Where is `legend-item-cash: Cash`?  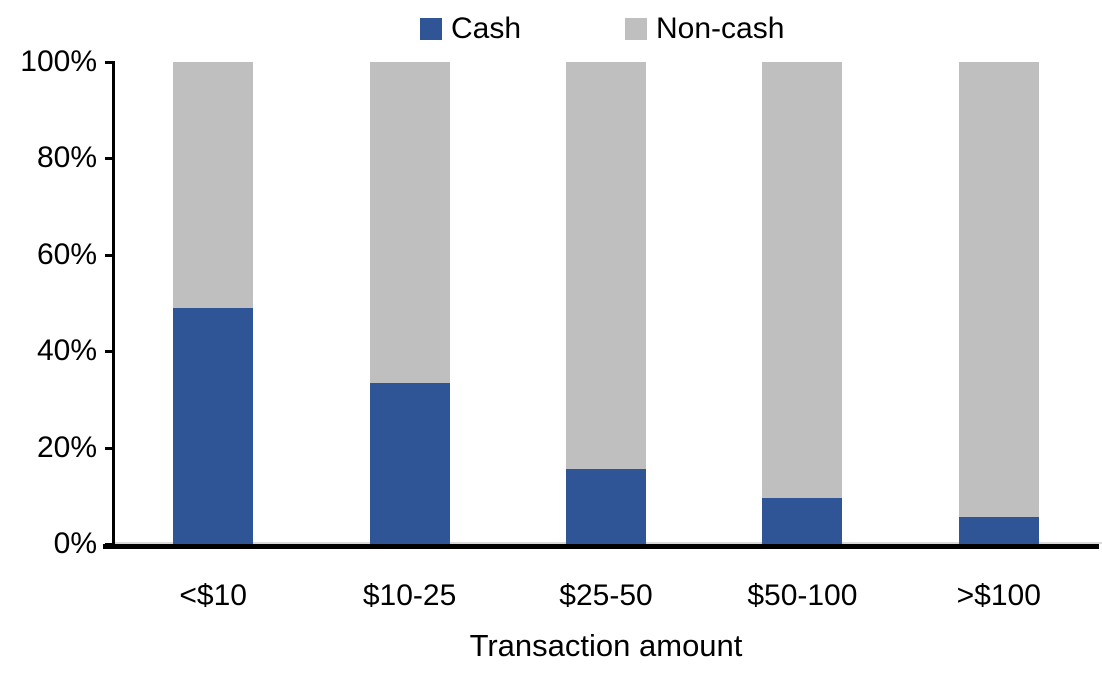
legend-item-cash: Cash is located at coordinates (470, 29).